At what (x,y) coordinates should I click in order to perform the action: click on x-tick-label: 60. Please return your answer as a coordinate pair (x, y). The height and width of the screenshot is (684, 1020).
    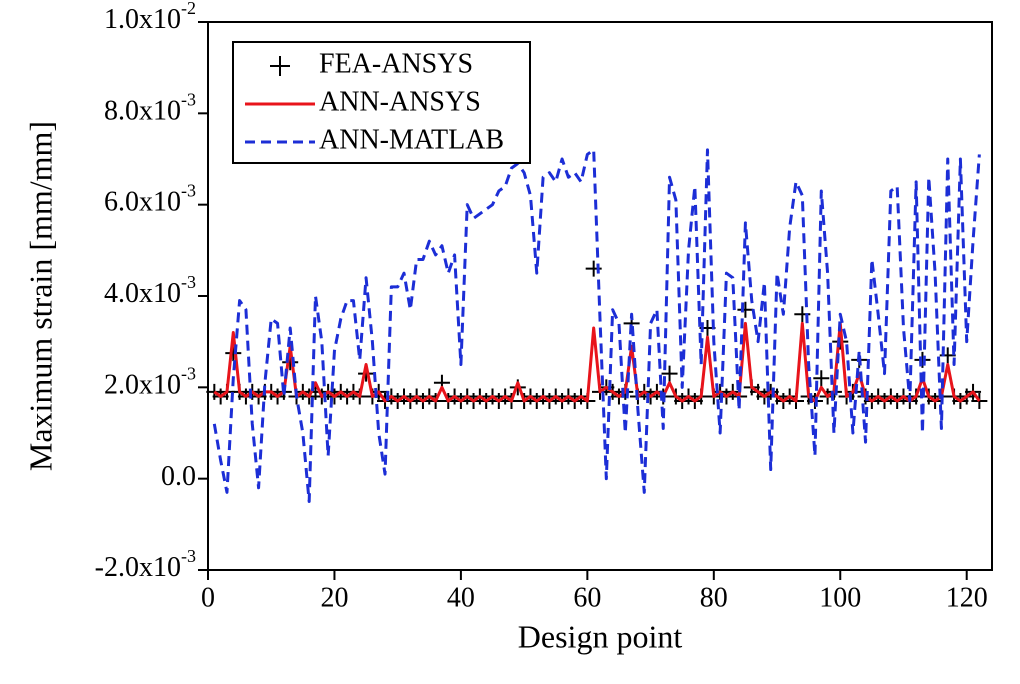
    Looking at the image, I should click on (587, 597).